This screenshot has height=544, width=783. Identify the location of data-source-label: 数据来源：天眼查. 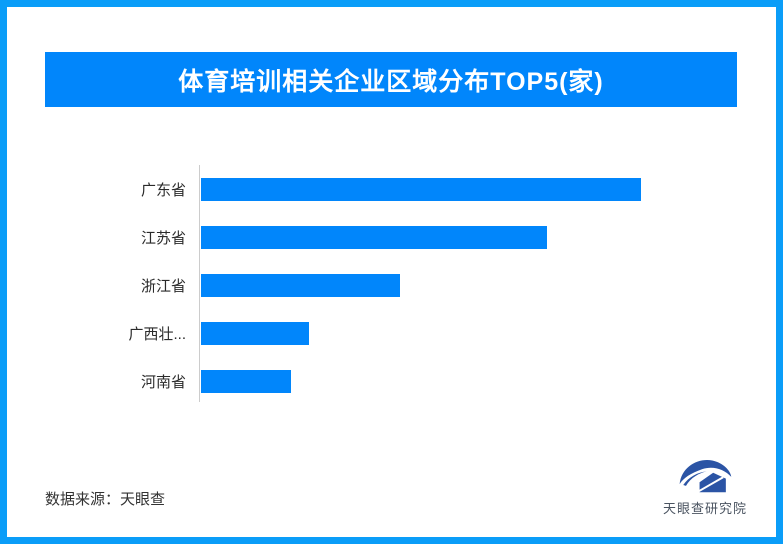
(105, 499).